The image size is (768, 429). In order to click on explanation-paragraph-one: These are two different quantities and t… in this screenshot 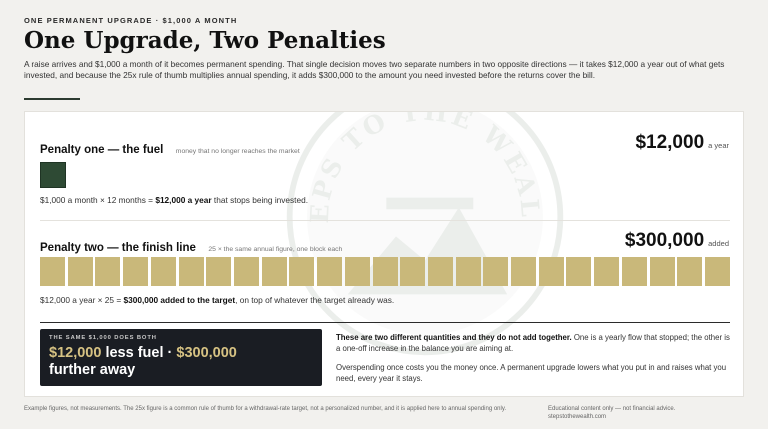, I will do `click(533, 344)`.